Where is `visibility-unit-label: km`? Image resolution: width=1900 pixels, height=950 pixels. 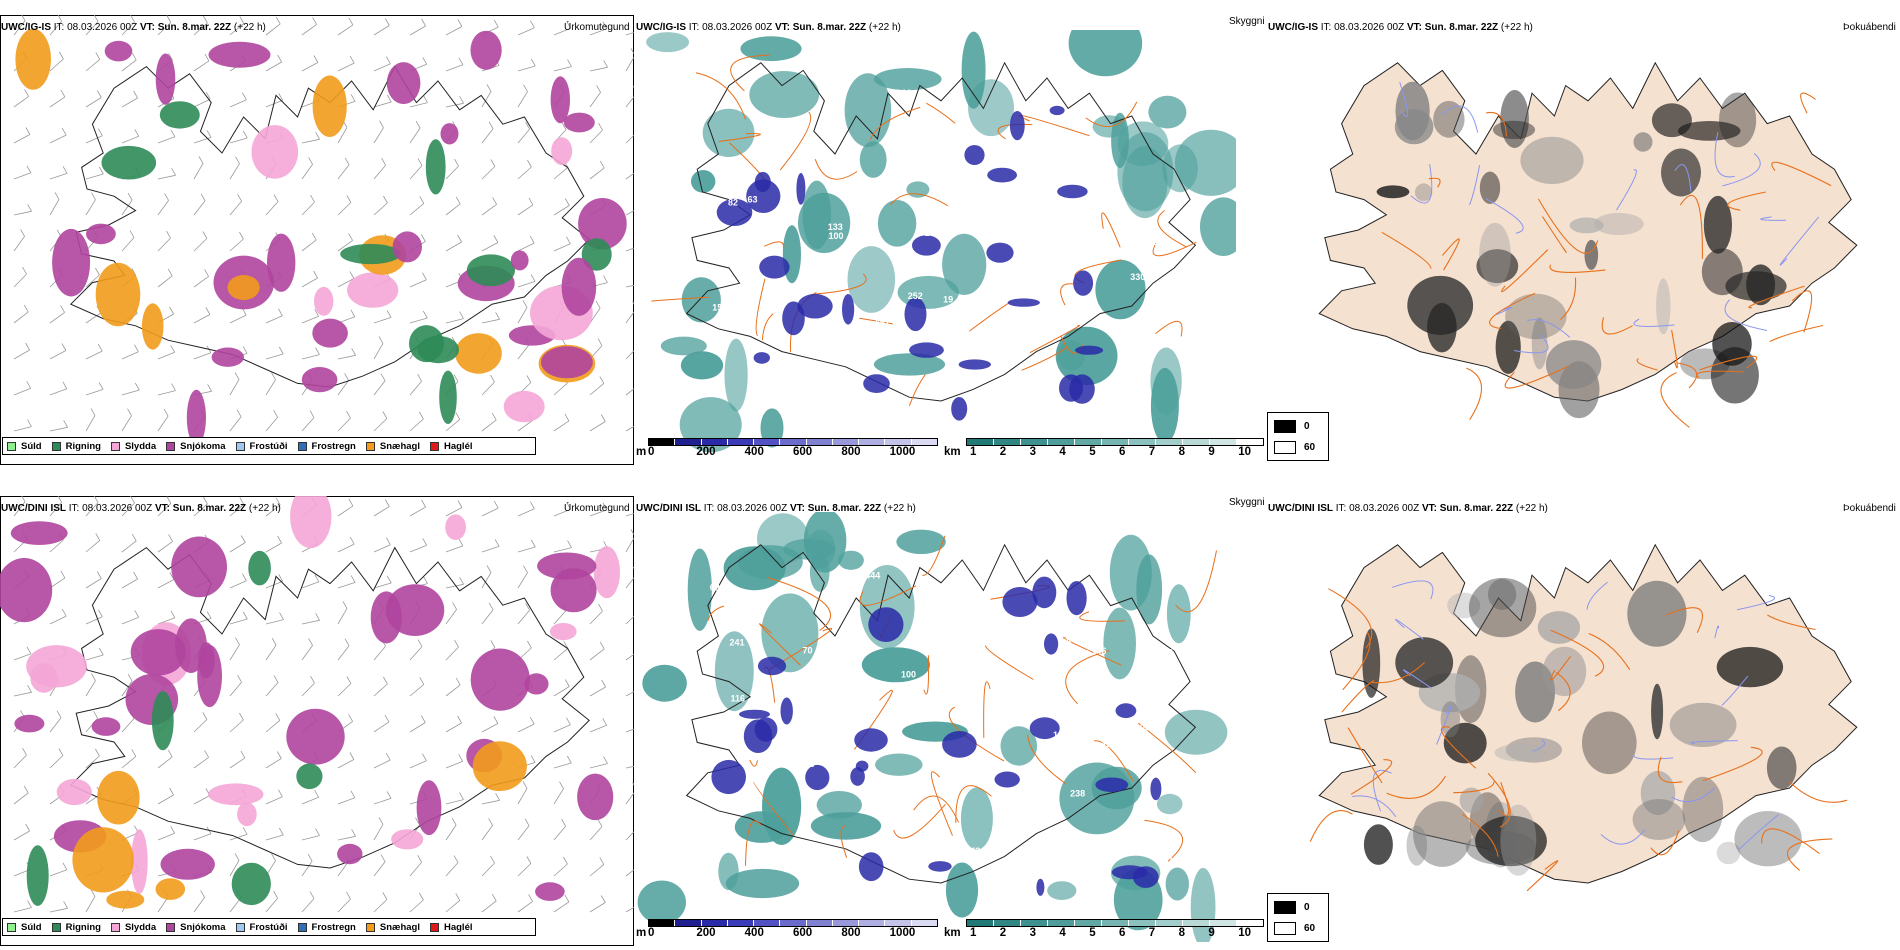 visibility-unit-label: km is located at coordinates (952, 452).